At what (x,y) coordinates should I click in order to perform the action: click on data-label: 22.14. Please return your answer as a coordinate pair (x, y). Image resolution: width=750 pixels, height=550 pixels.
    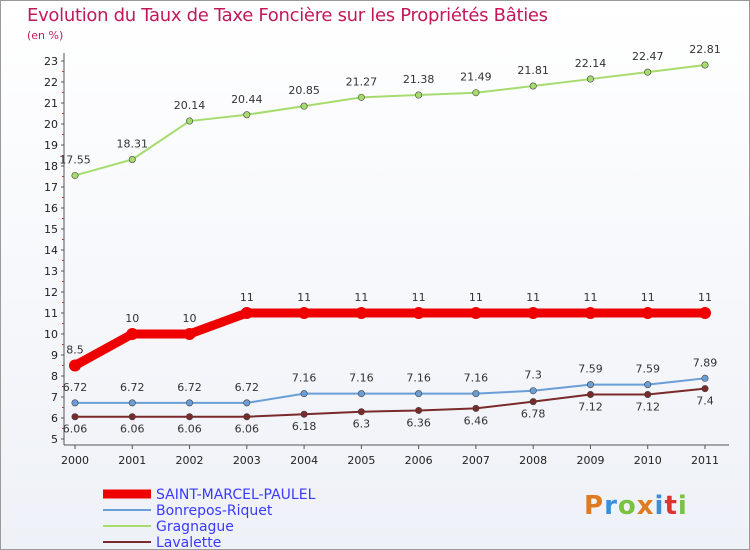
    Looking at the image, I should click on (591, 63).